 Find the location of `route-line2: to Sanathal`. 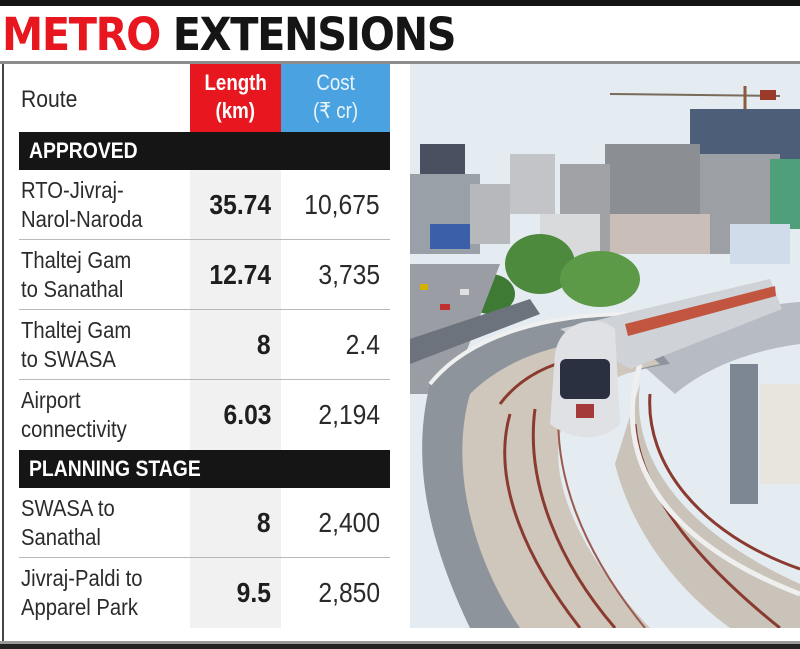

route-line2: to Sanathal is located at coordinates (72, 289).